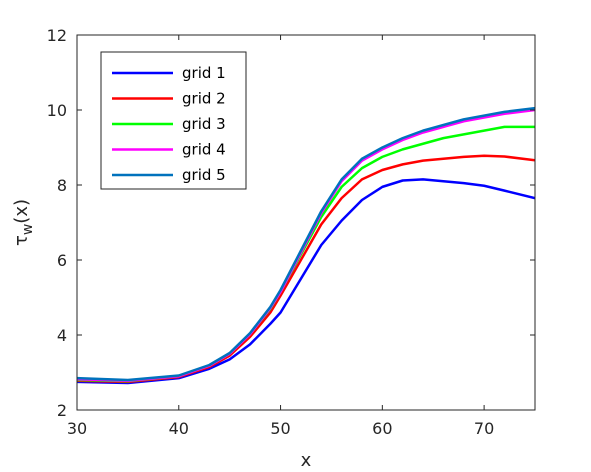 The width and height of the screenshot is (591, 472). Describe the element at coordinates (280, 428) in the screenshot. I see `x-tick-label: 50` at that location.